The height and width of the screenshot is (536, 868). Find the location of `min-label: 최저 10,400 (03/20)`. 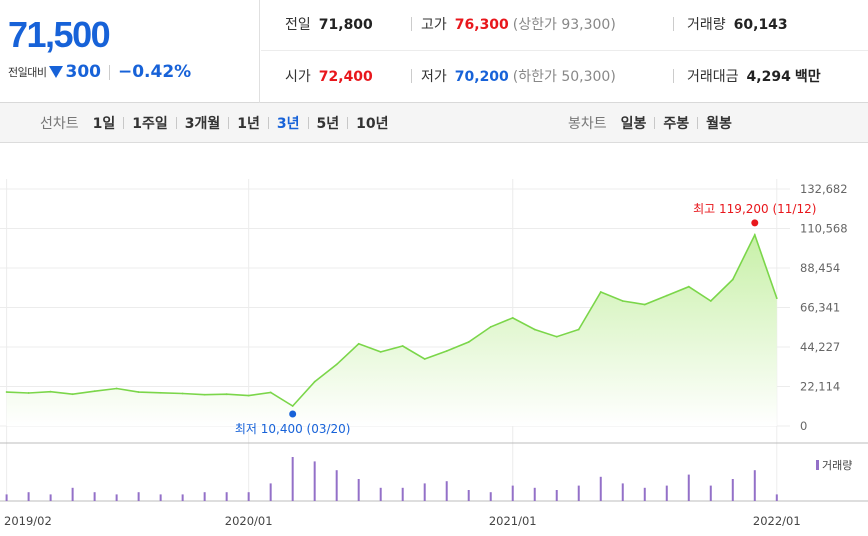

min-label: 최저 10,400 (03/20) is located at coordinates (293, 429).